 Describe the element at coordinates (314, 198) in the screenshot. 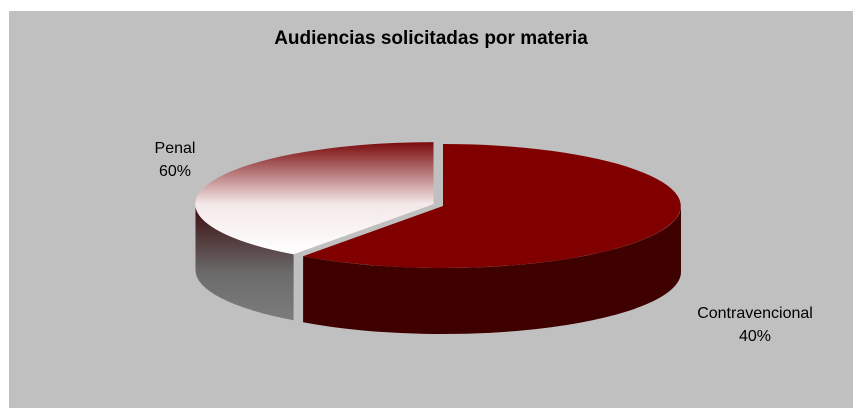

I see `pie-slice-contravencional` at that location.